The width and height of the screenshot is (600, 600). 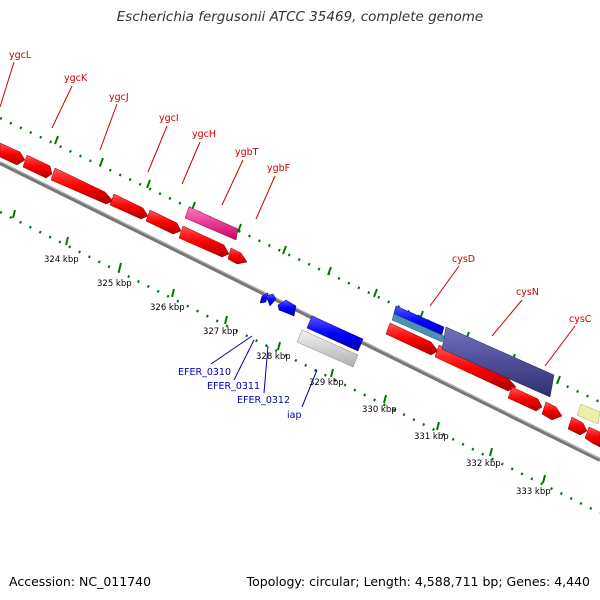 What do you see at coordinates (119, 97) in the screenshot?
I see `label-ygcJ: ygcJ` at bounding box center [119, 97].